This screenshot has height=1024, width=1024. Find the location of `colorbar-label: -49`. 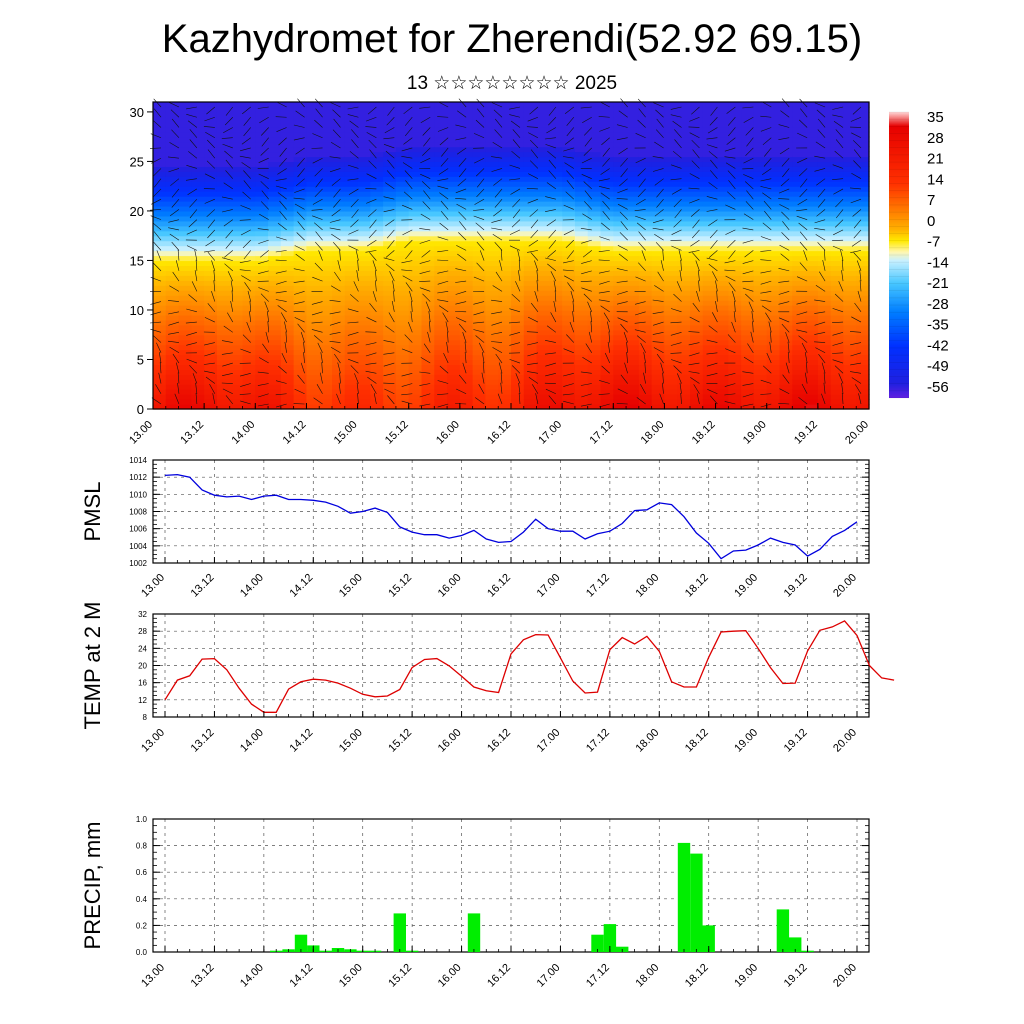

colorbar-label: -49 is located at coordinates (938, 366).